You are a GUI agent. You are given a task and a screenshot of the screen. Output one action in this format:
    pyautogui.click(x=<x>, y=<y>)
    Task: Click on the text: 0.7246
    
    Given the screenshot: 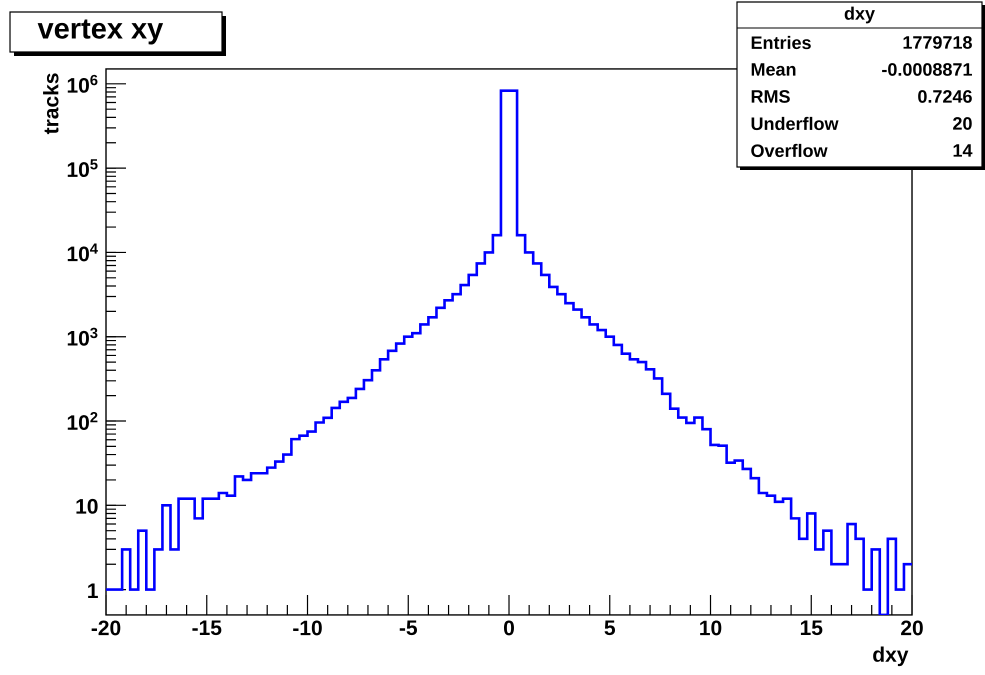 What is the action you would take?
    pyautogui.click(x=945, y=96)
    